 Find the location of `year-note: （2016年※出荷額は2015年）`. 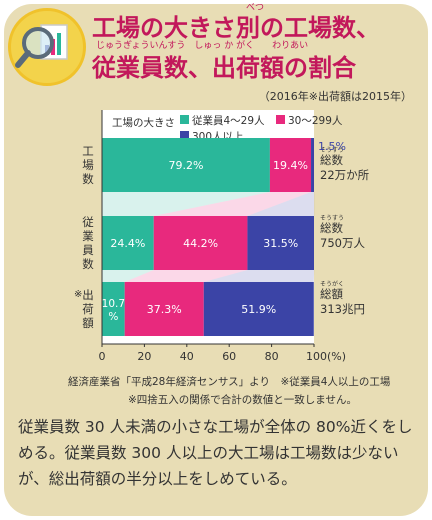

year-note: （2016年※出荷額は2015年） is located at coordinates (335, 96).